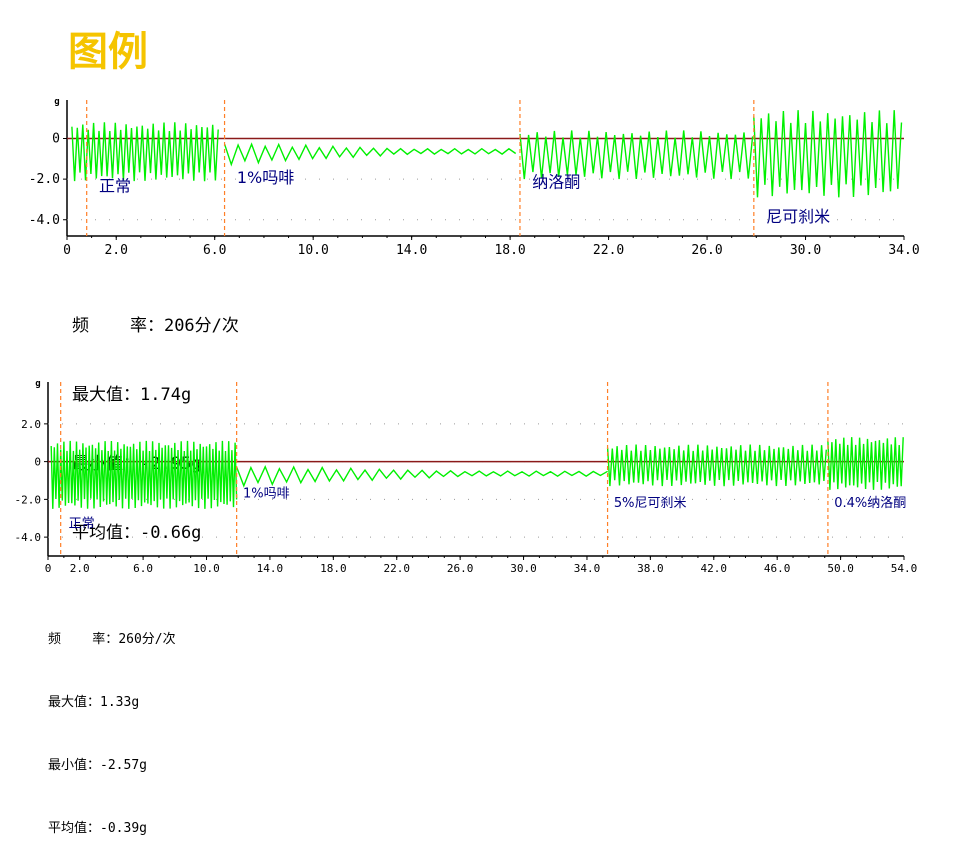 This screenshot has width=960, height=860. What do you see at coordinates (313, 250) in the screenshot?
I see `x-tick-label-1-3: 10.0` at bounding box center [313, 250].